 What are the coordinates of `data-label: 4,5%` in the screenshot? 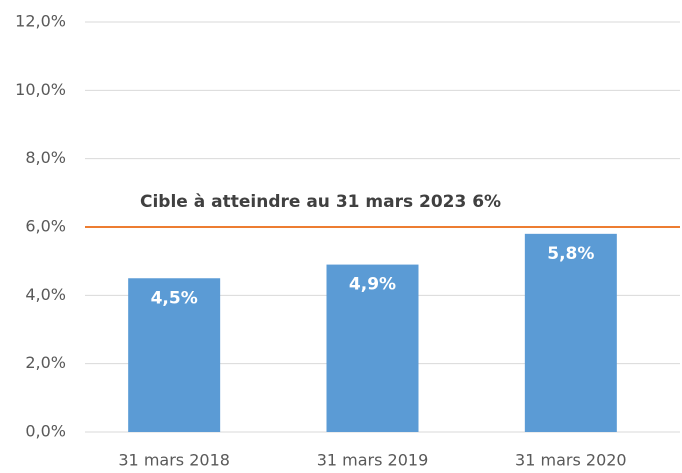 It's located at (174, 298).